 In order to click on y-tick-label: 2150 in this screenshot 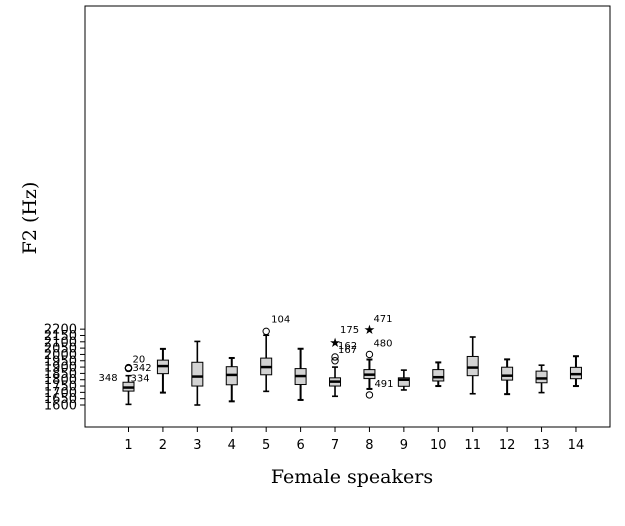, I will do `click(60, 336)`.